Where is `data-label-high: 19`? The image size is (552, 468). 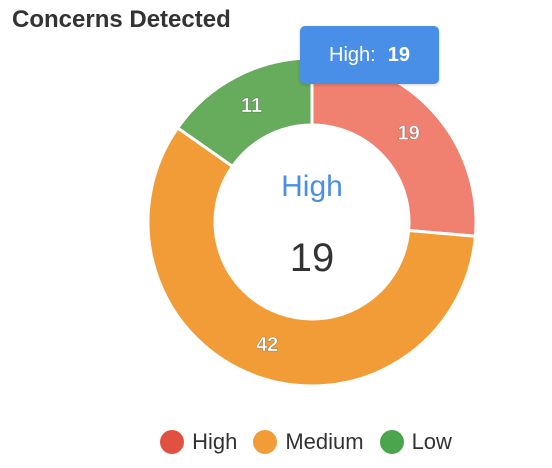
data-label-high: 19 is located at coordinates (408, 133).